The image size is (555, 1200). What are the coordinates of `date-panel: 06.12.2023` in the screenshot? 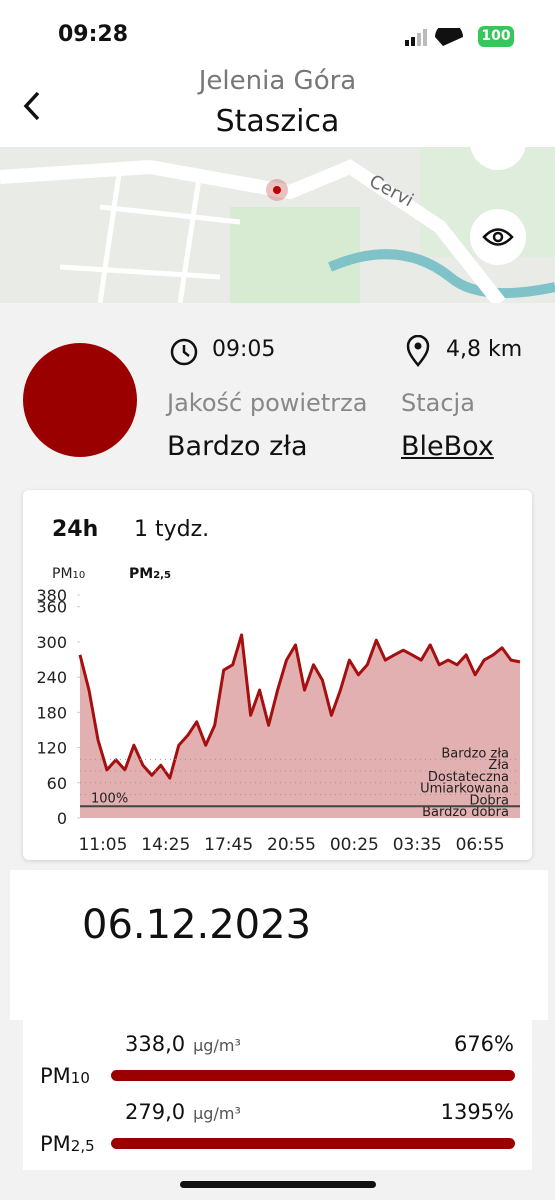 It's located at (279, 945).